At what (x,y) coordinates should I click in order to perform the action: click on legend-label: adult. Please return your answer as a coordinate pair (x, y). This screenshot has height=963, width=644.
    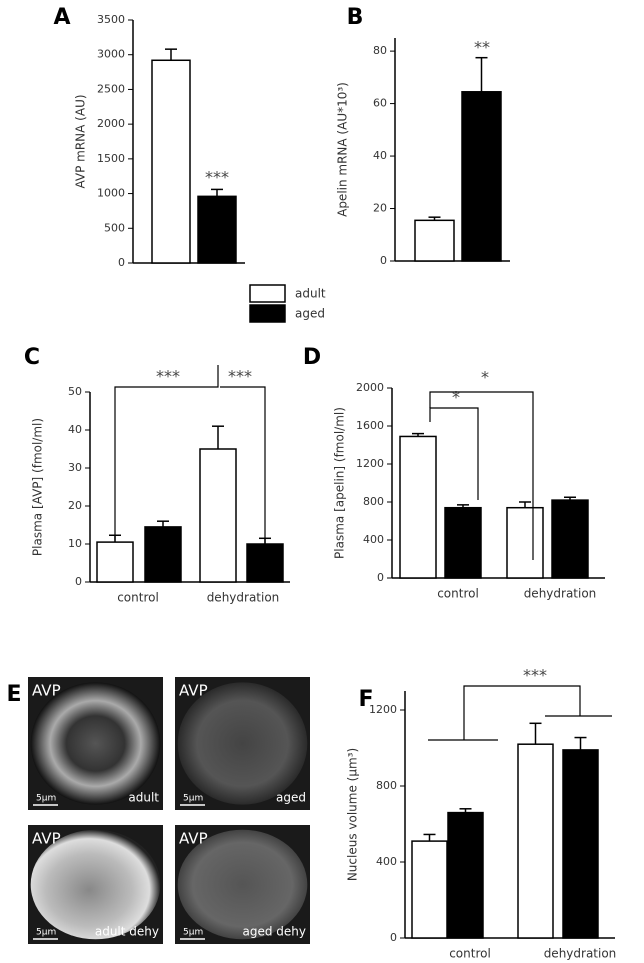
    Looking at the image, I should click on (310, 294).